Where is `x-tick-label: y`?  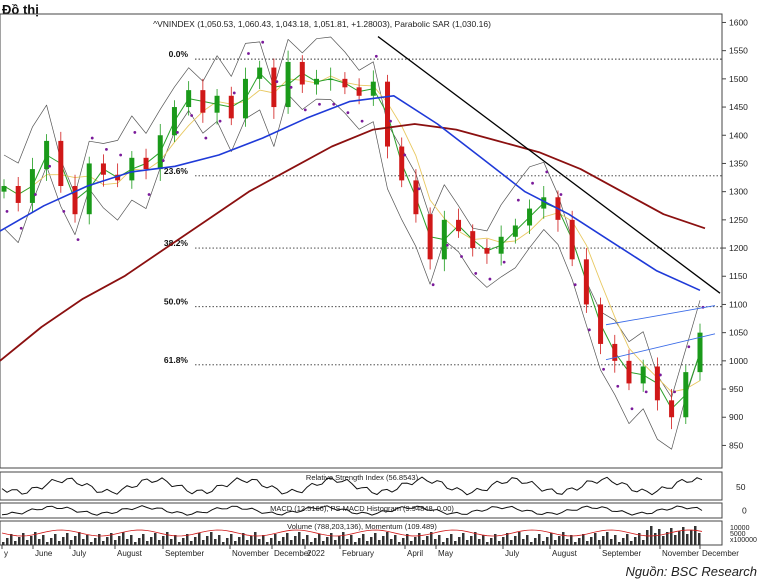
x-tick-label: y is located at coordinates (6, 553).